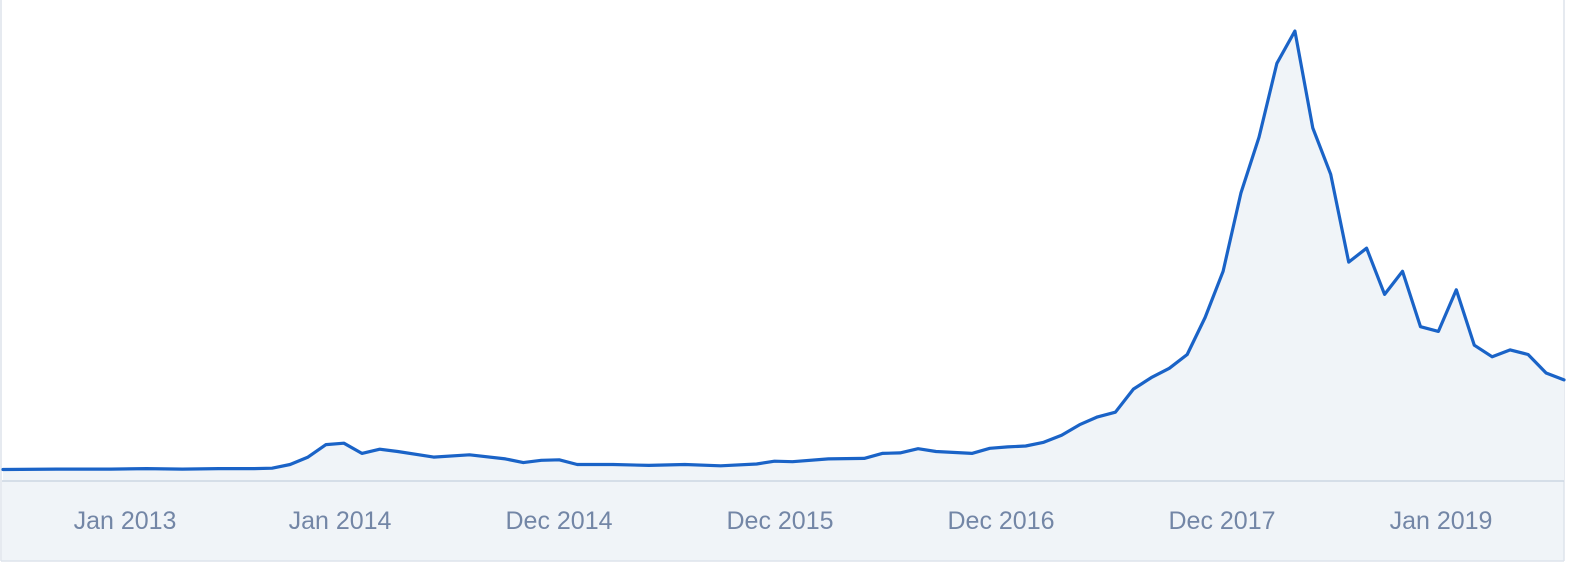 The image size is (1574, 566). What do you see at coordinates (558, 521) in the screenshot?
I see `x-tick-label: Dec 2014` at bounding box center [558, 521].